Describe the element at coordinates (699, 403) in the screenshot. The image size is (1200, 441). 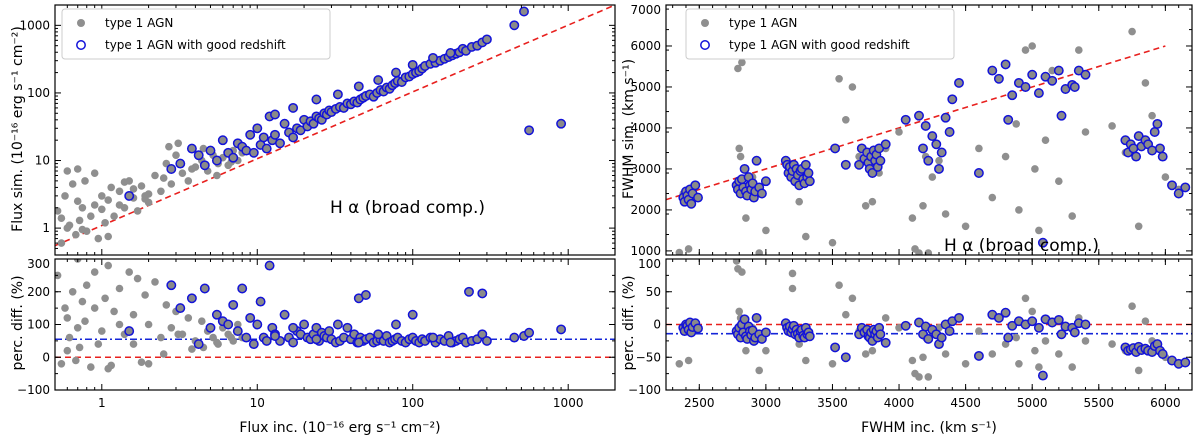
I see `fwhm-xtick-label: 2500` at that location.